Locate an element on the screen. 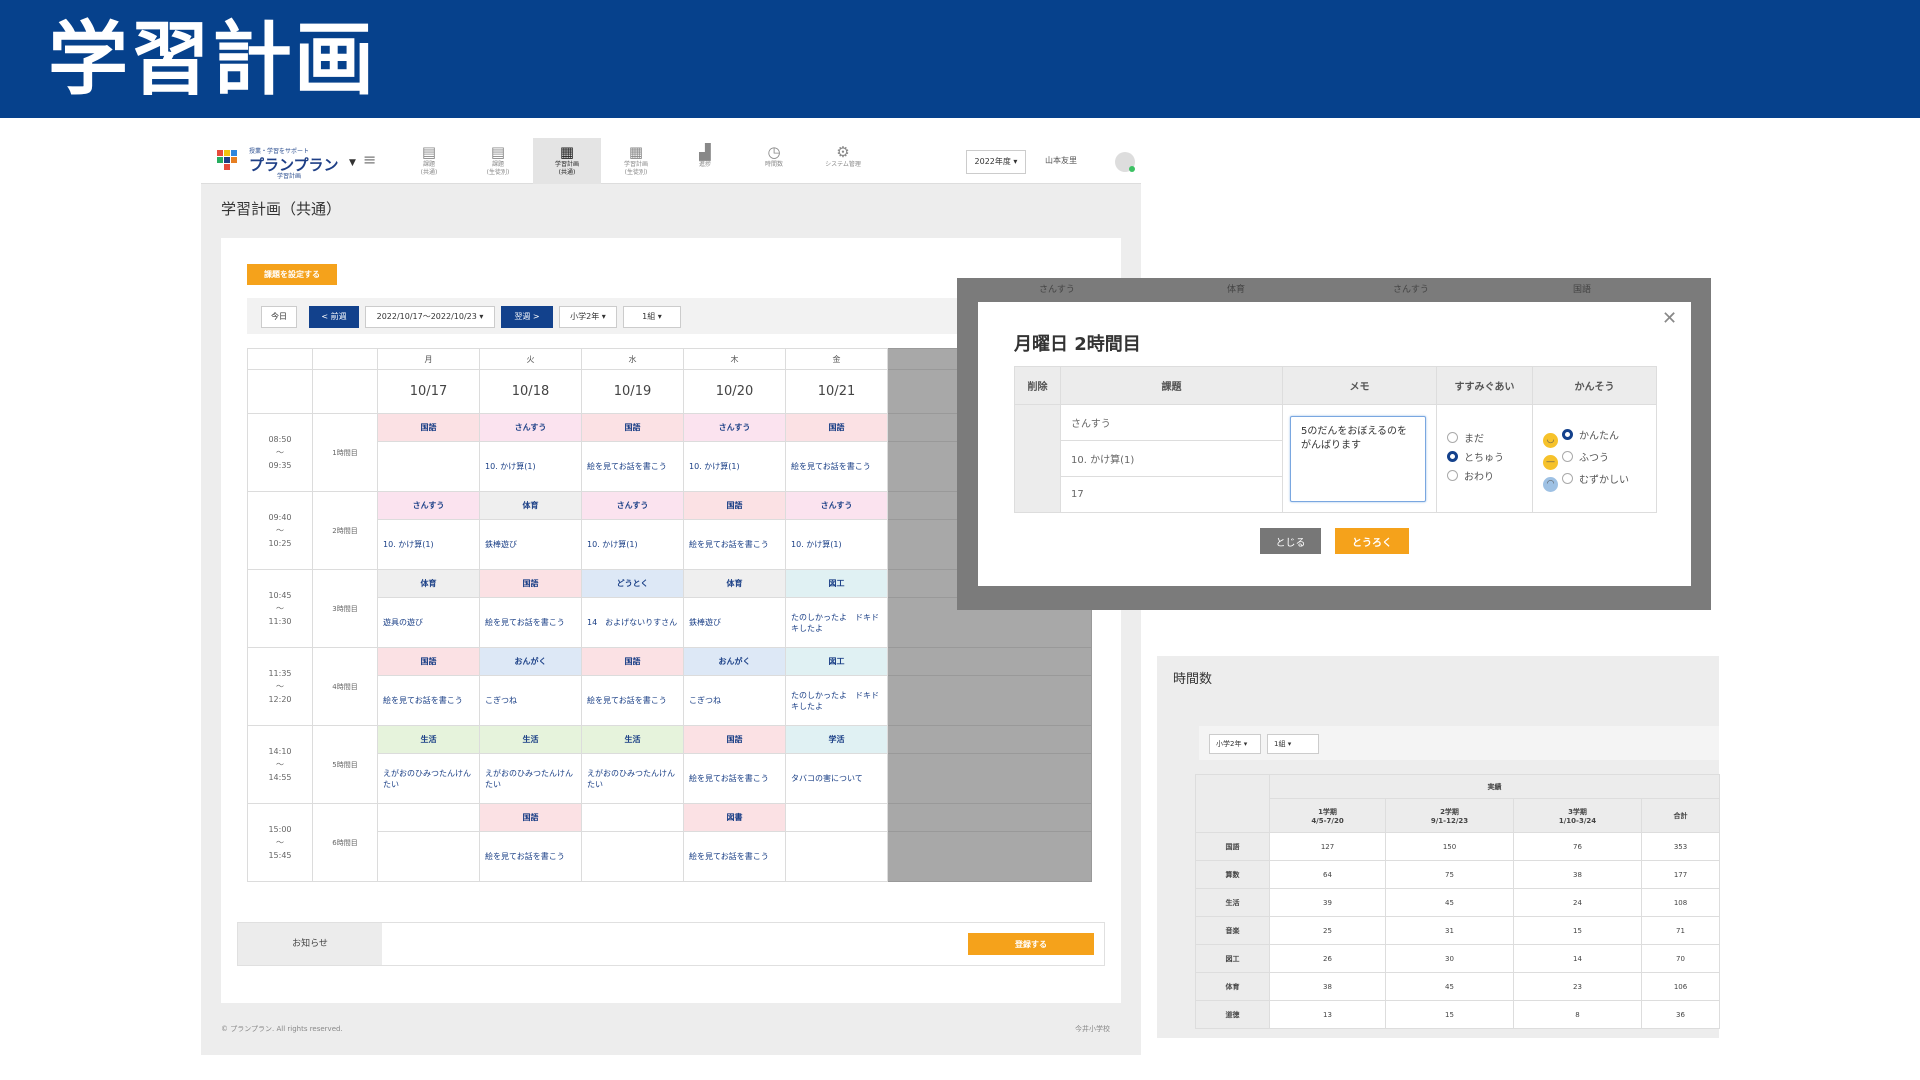 This screenshot has width=1920, height=1080. register-button: 登録する is located at coordinates (1031, 944).